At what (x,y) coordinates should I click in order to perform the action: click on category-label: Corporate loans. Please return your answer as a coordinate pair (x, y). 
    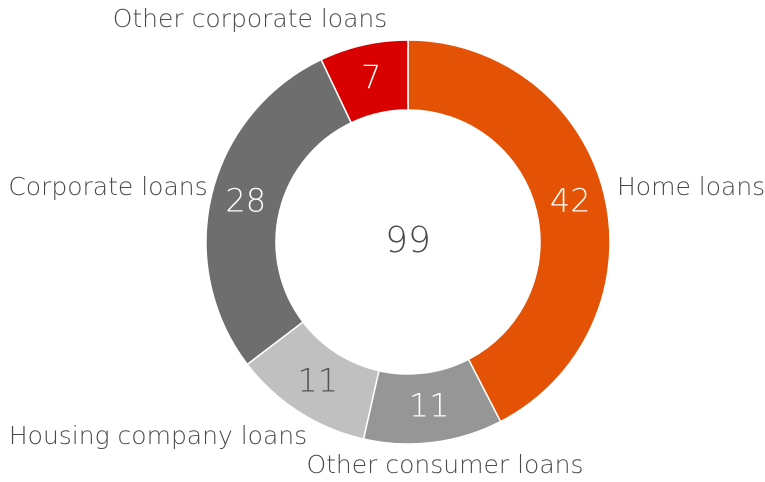
    Looking at the image, I should click on (107, 186).